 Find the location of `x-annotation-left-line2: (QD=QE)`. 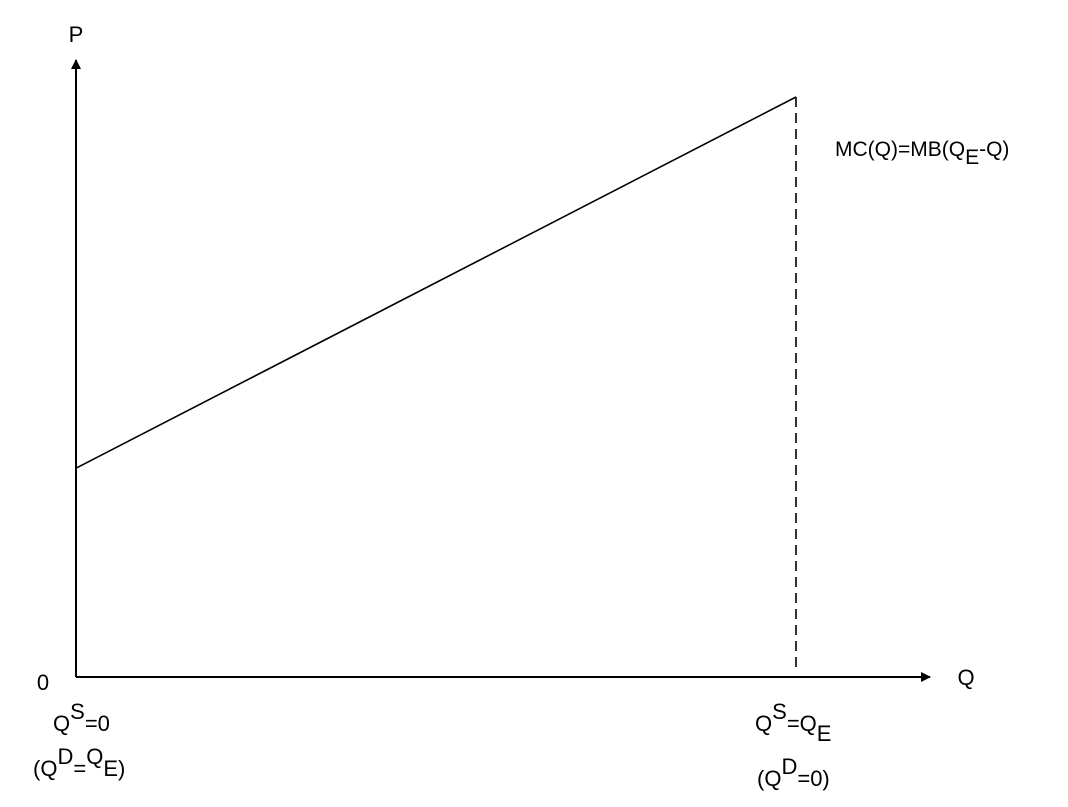

x-annotation-left-line2: (QD=QE) is located at coordinates (79, 762).